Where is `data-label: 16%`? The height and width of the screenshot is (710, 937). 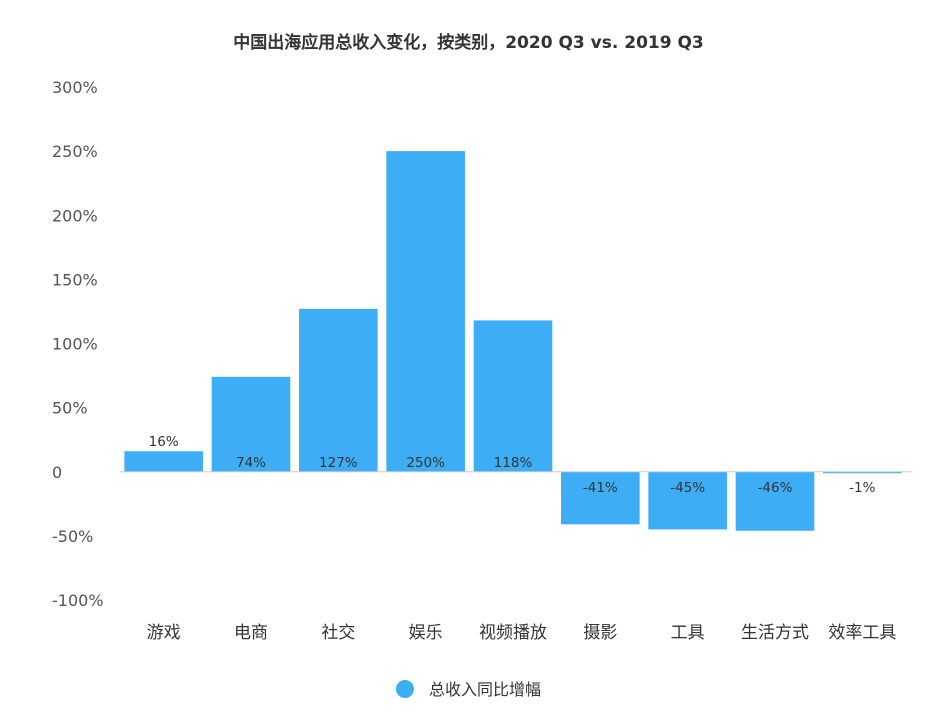
data-label: 16% is located at coordinates (164, 442).